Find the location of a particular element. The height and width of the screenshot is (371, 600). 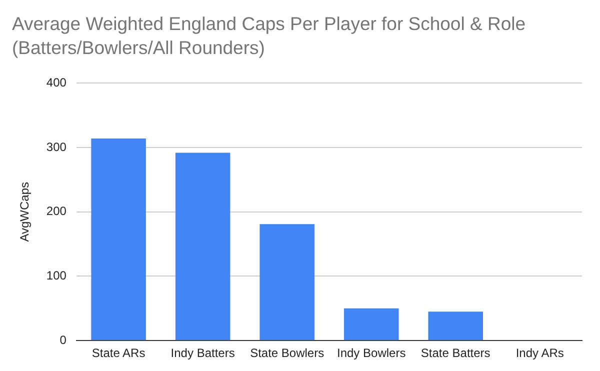

x-tick-label: Indy ARs is located at coordinates (540, 353).